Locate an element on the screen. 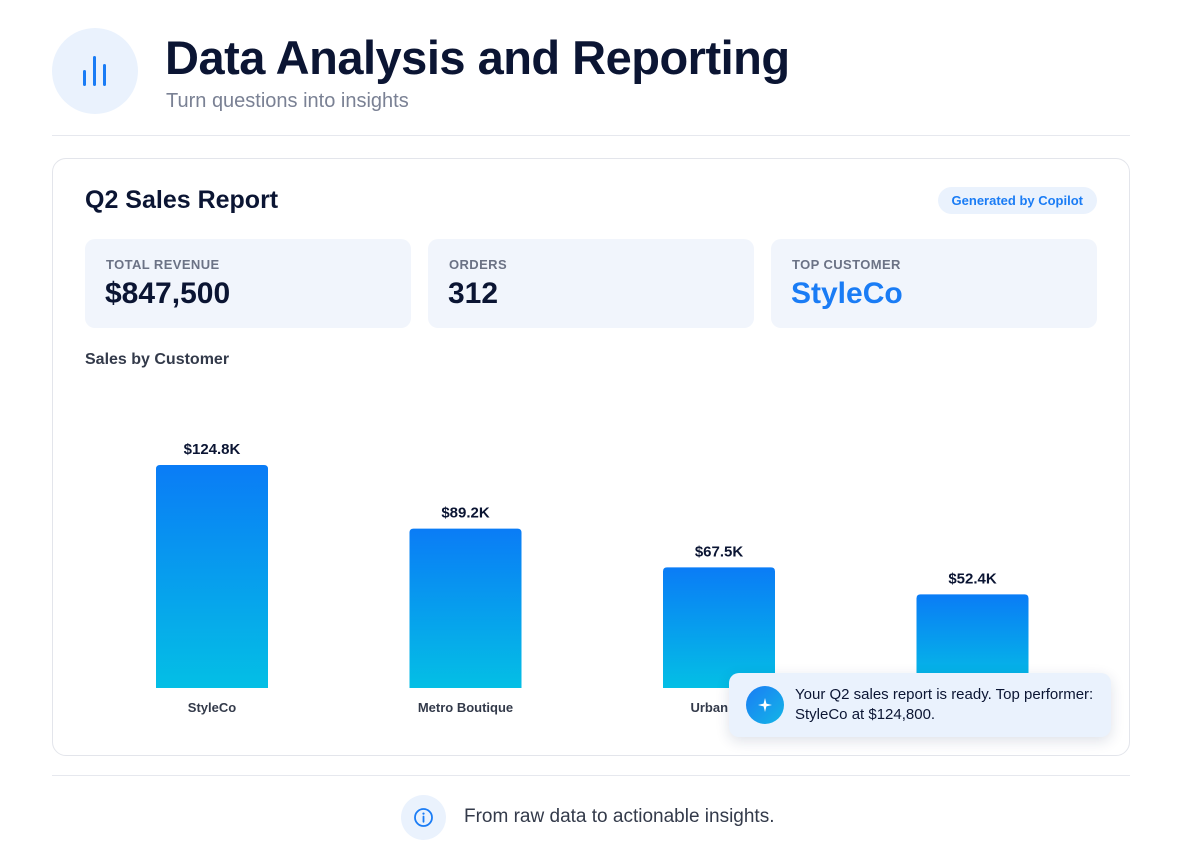 Image resolution: width=1182 pixels, height=858 pixels. kpi-total-revenue: TOTAL REVENUE $847,500 is located at coordinates (248, 283).